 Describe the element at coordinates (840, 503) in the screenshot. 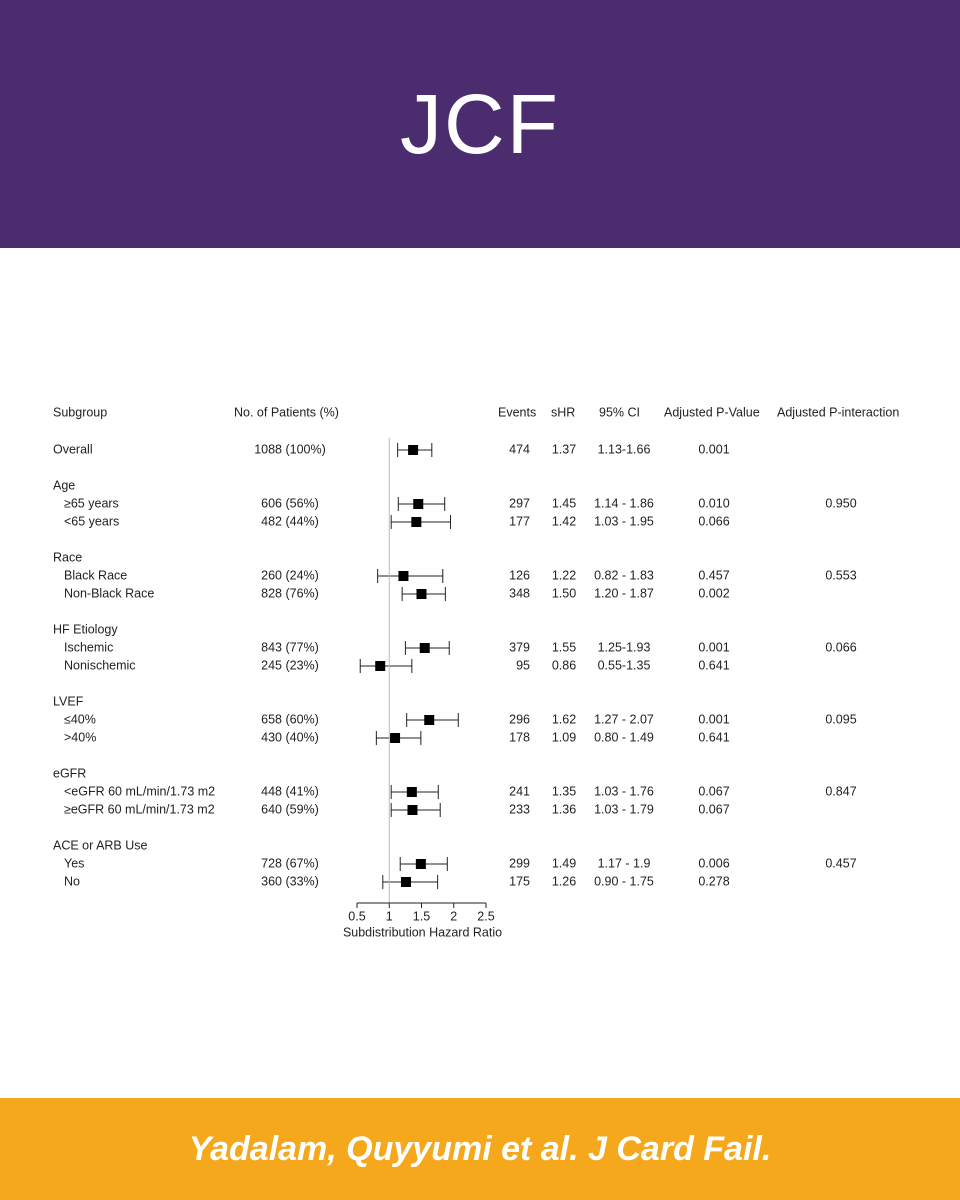

I see `p-interaction: 0.950` at that location.